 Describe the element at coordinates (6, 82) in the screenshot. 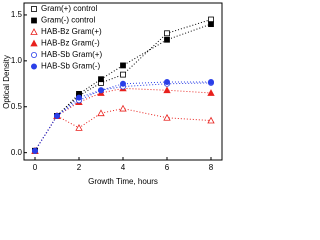

I see `y-axis-label: Optical Density` at that location.